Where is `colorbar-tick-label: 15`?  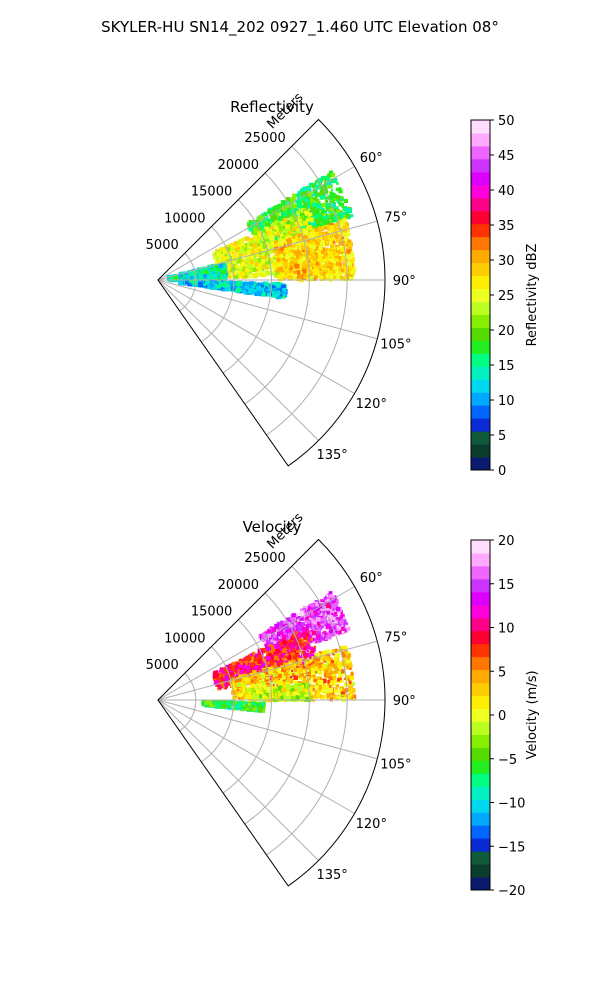
colorbar-tick-label: 15 is located at coordinates (506, 366).